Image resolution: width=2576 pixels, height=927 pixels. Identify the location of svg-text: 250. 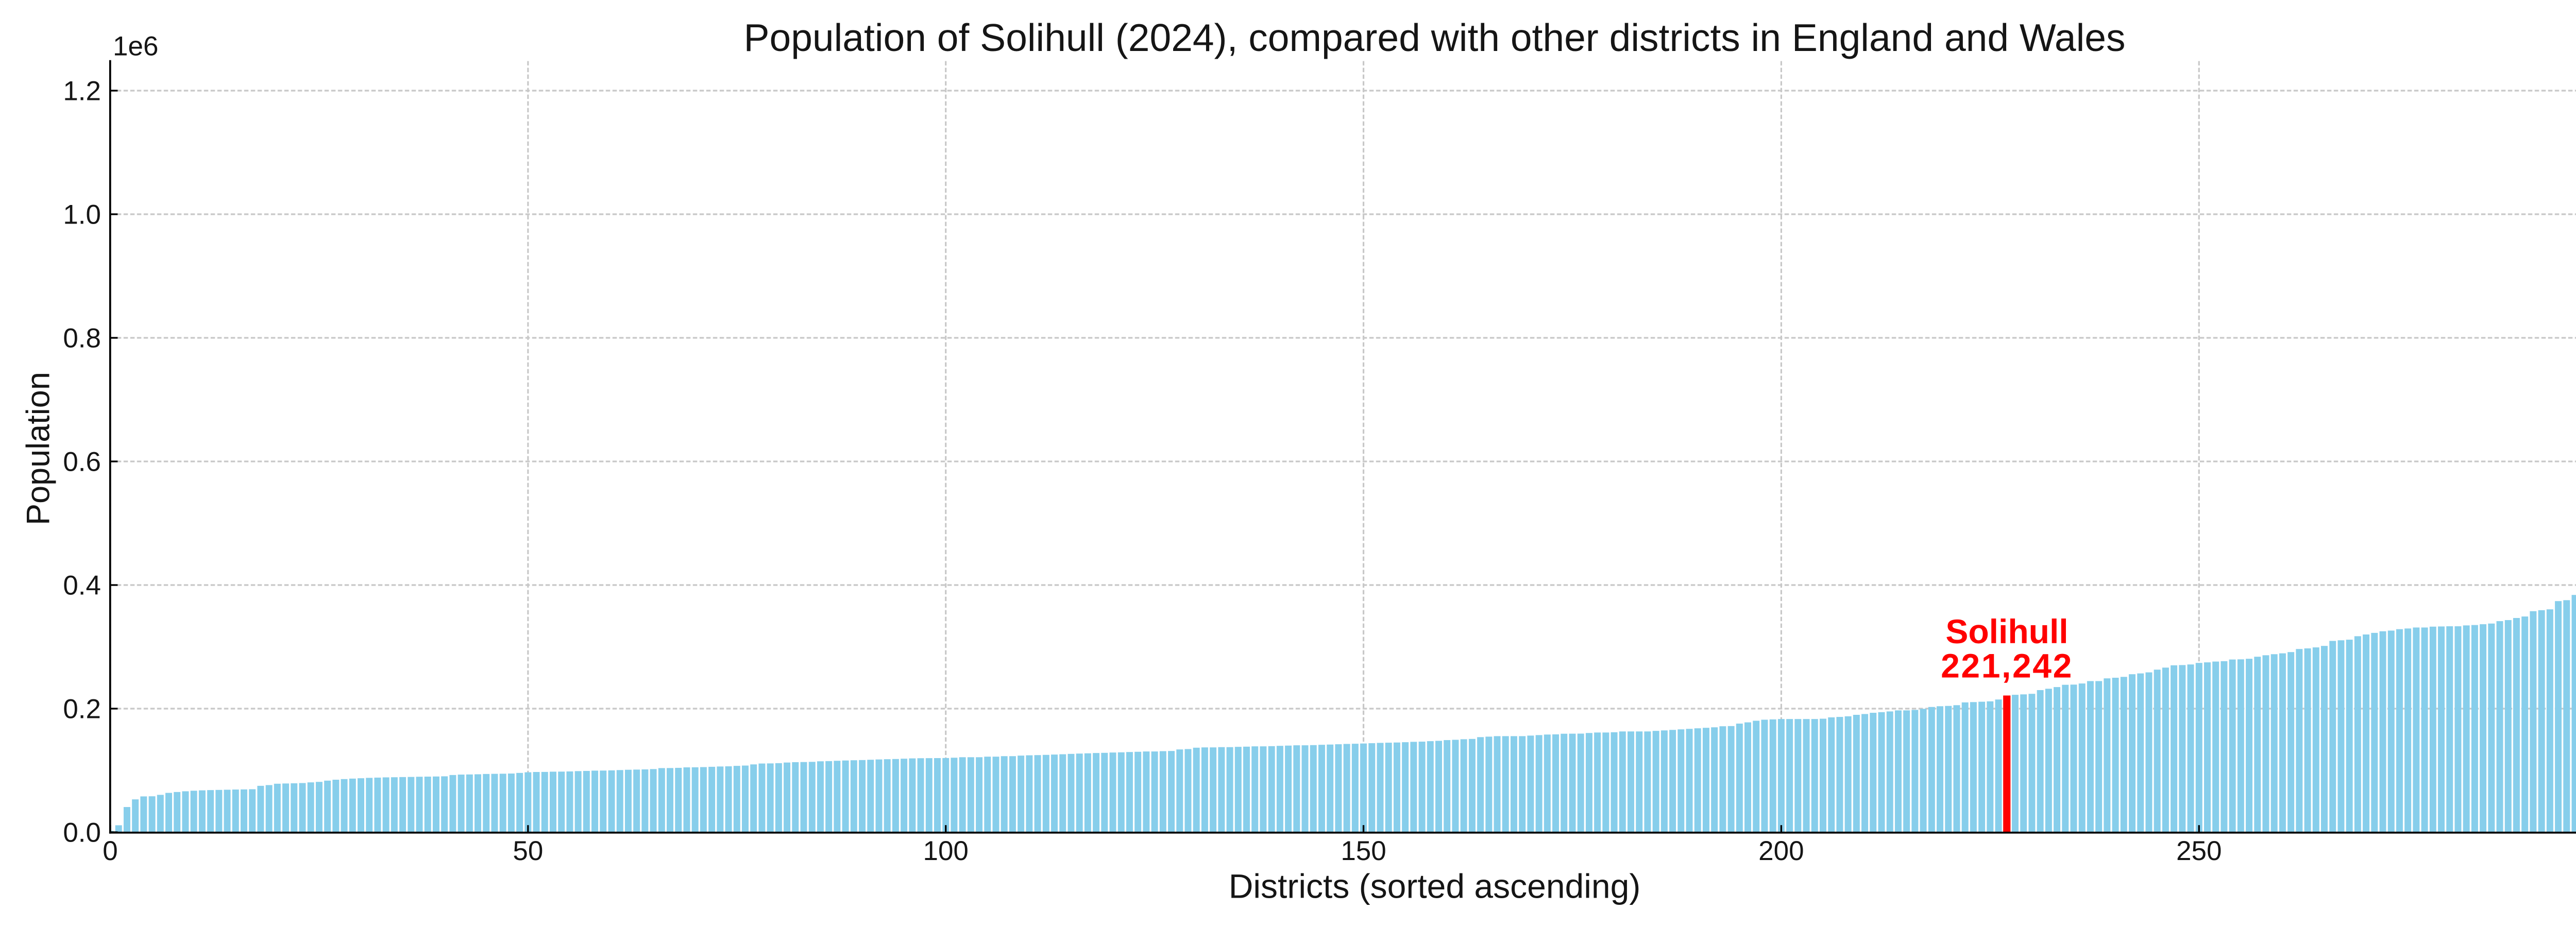
(2199, 851).